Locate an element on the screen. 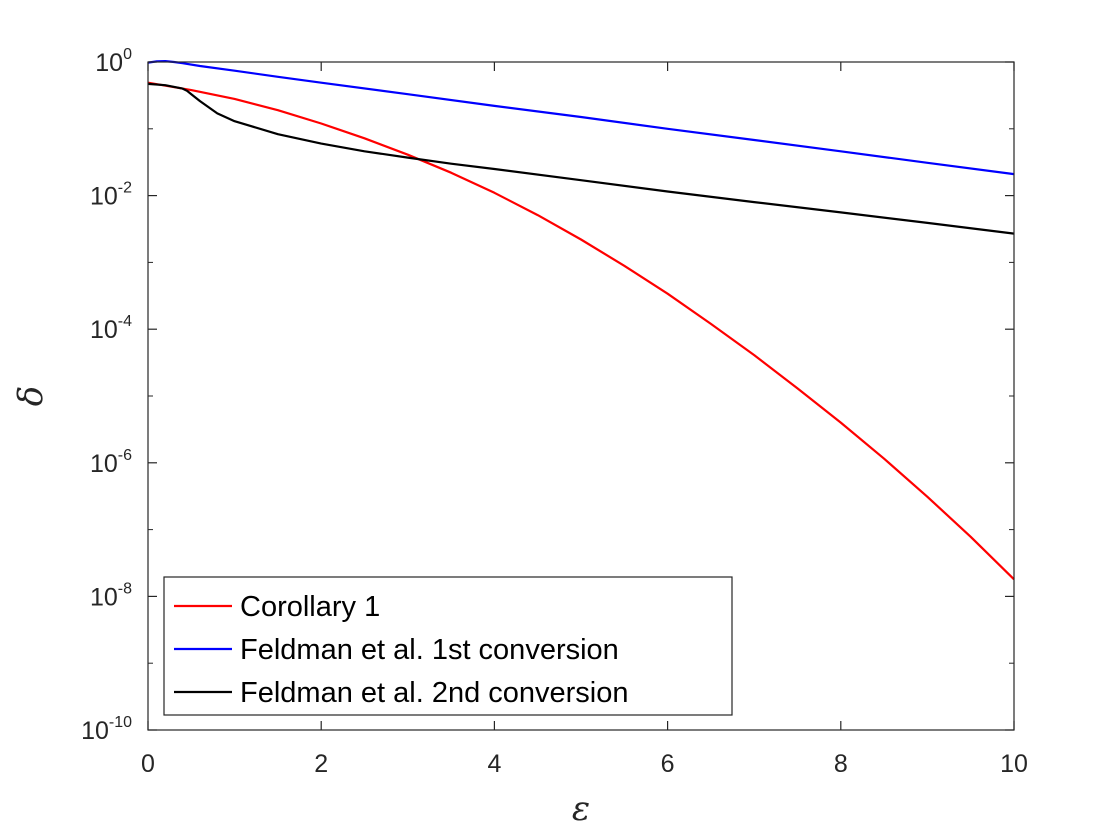  y-tick-label: 10⁻² is located at coordinates (111, 195).